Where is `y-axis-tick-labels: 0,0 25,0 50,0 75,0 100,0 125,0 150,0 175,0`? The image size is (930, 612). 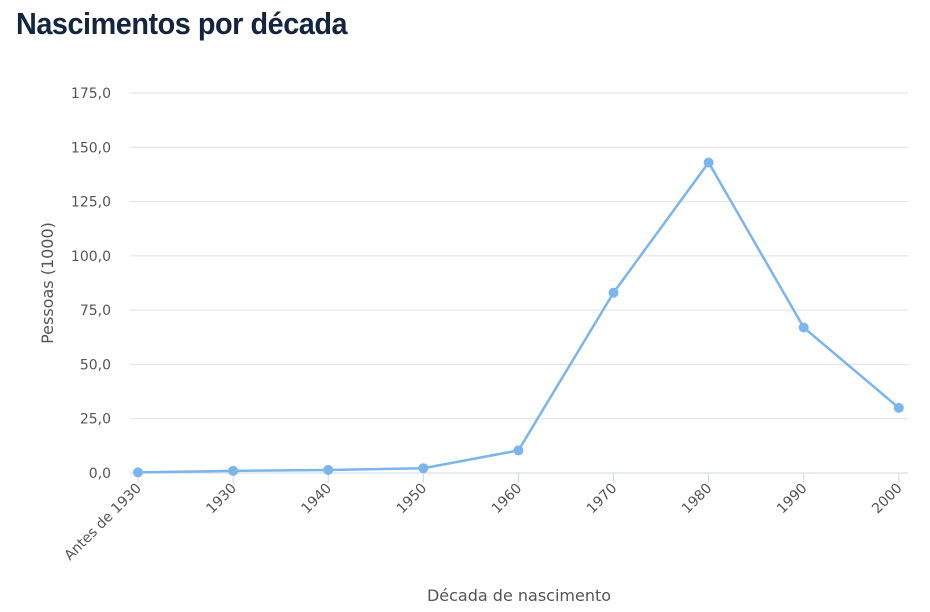
y-axis-tick-labels: 0,0 25,0 50,0 75,0 100,0 125,0 150,0 175,0 is located at coordinates (91, 284).